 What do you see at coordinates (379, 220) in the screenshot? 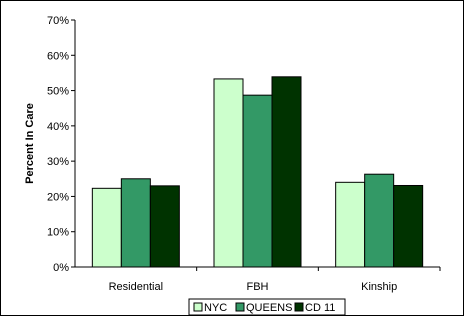
I see `bar-queens-kinship` at bounding box center [379, 220].